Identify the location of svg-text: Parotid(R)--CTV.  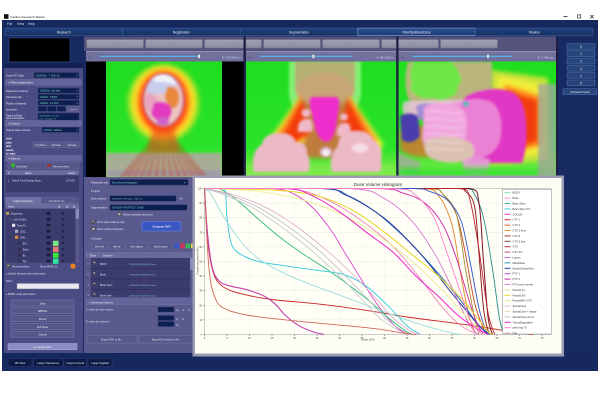
(523, 301).